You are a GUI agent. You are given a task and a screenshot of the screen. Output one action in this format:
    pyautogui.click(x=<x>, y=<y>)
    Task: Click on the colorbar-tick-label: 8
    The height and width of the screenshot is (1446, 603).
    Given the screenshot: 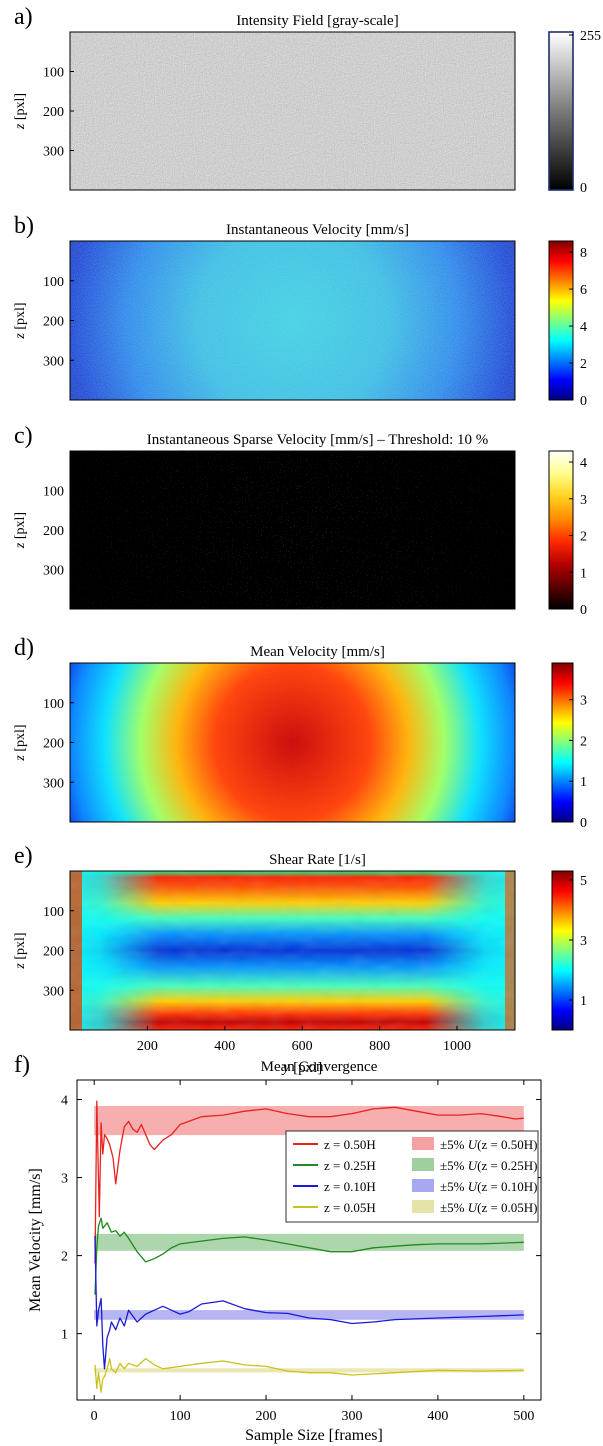 What is the action you would take?
    pyautogui.click(x=583, y=253)
    